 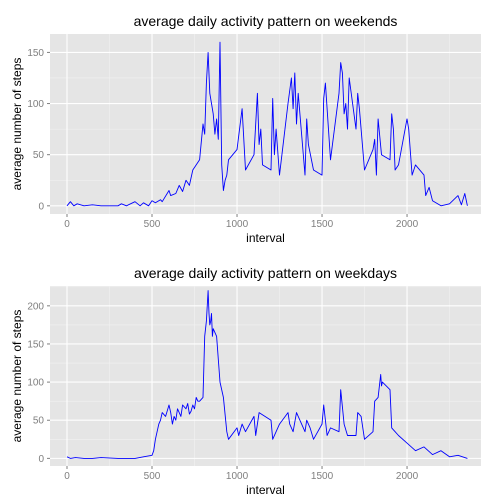 What do you see at coordinates (35, 306) in the screenshot?
I see `y-tick-label: 200` at bounding box center [35, 306].